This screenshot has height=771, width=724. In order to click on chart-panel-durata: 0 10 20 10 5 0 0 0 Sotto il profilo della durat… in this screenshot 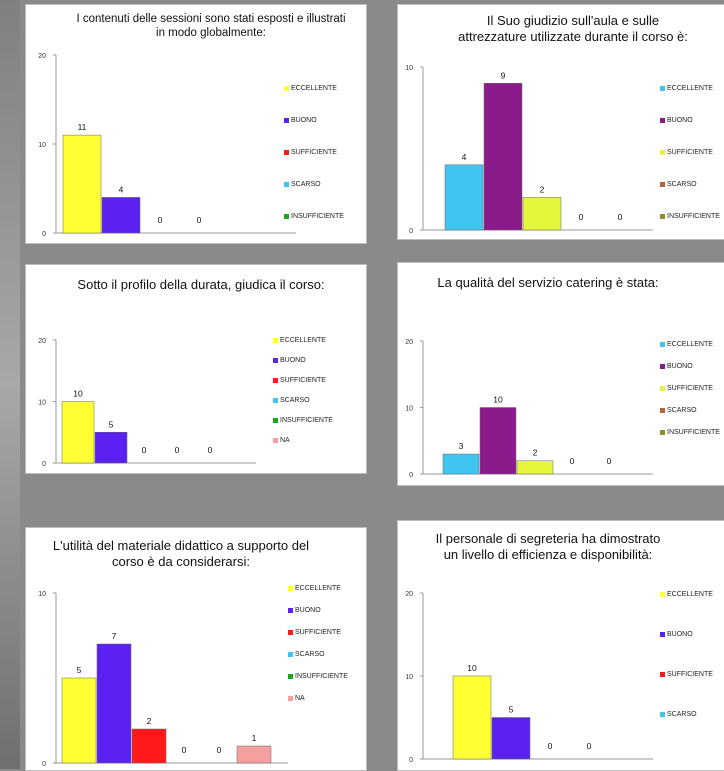, I will do `click(196, 369)`.